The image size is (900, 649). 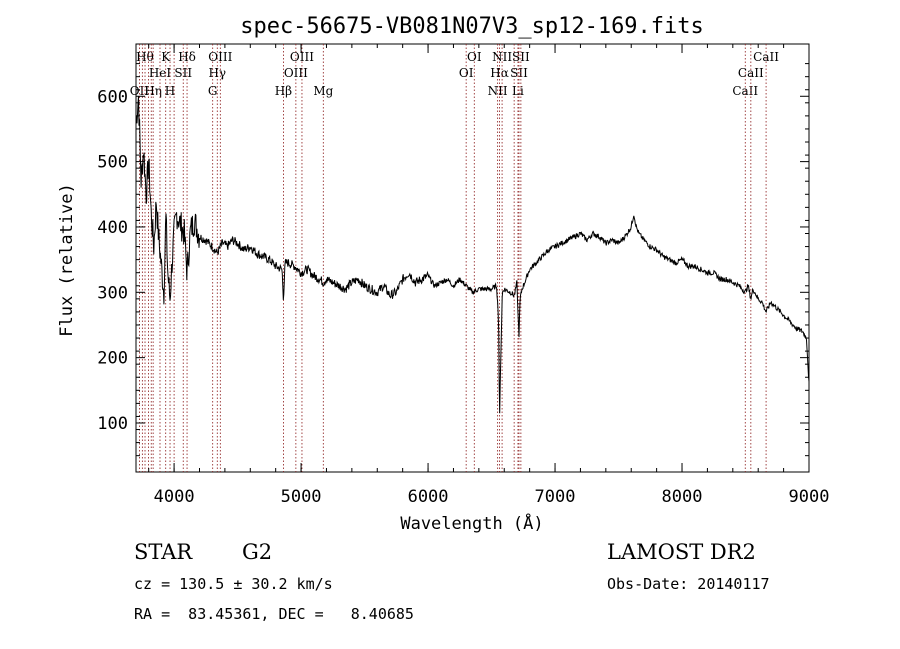 What do you see at coordinates (257, 552) in the screenshot?
I see `object-subclass: G2` at bounding box center [257, 552].